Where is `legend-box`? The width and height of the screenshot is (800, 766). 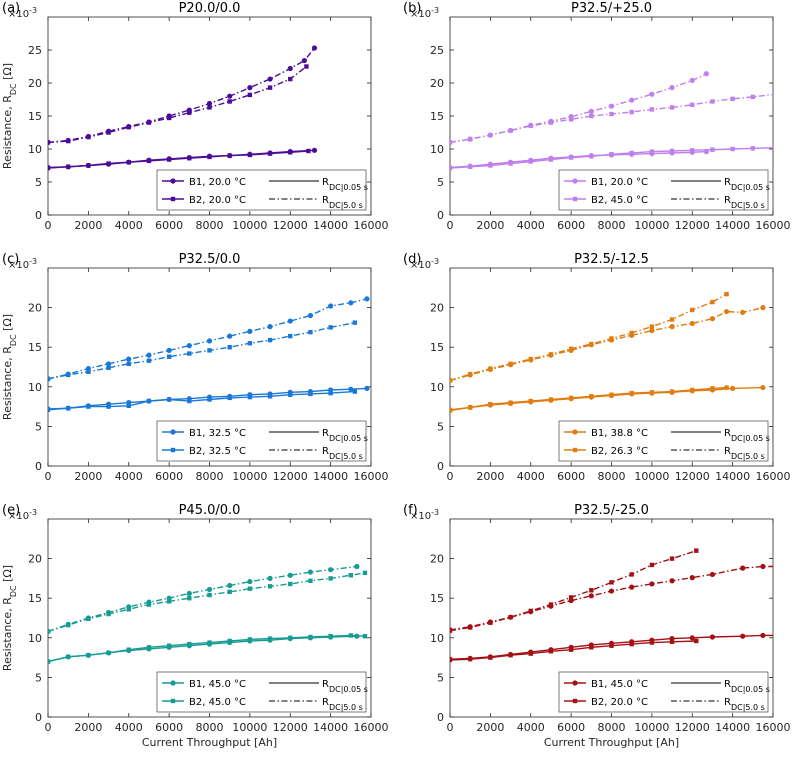
legend-box is located at coordinates (663, 190).